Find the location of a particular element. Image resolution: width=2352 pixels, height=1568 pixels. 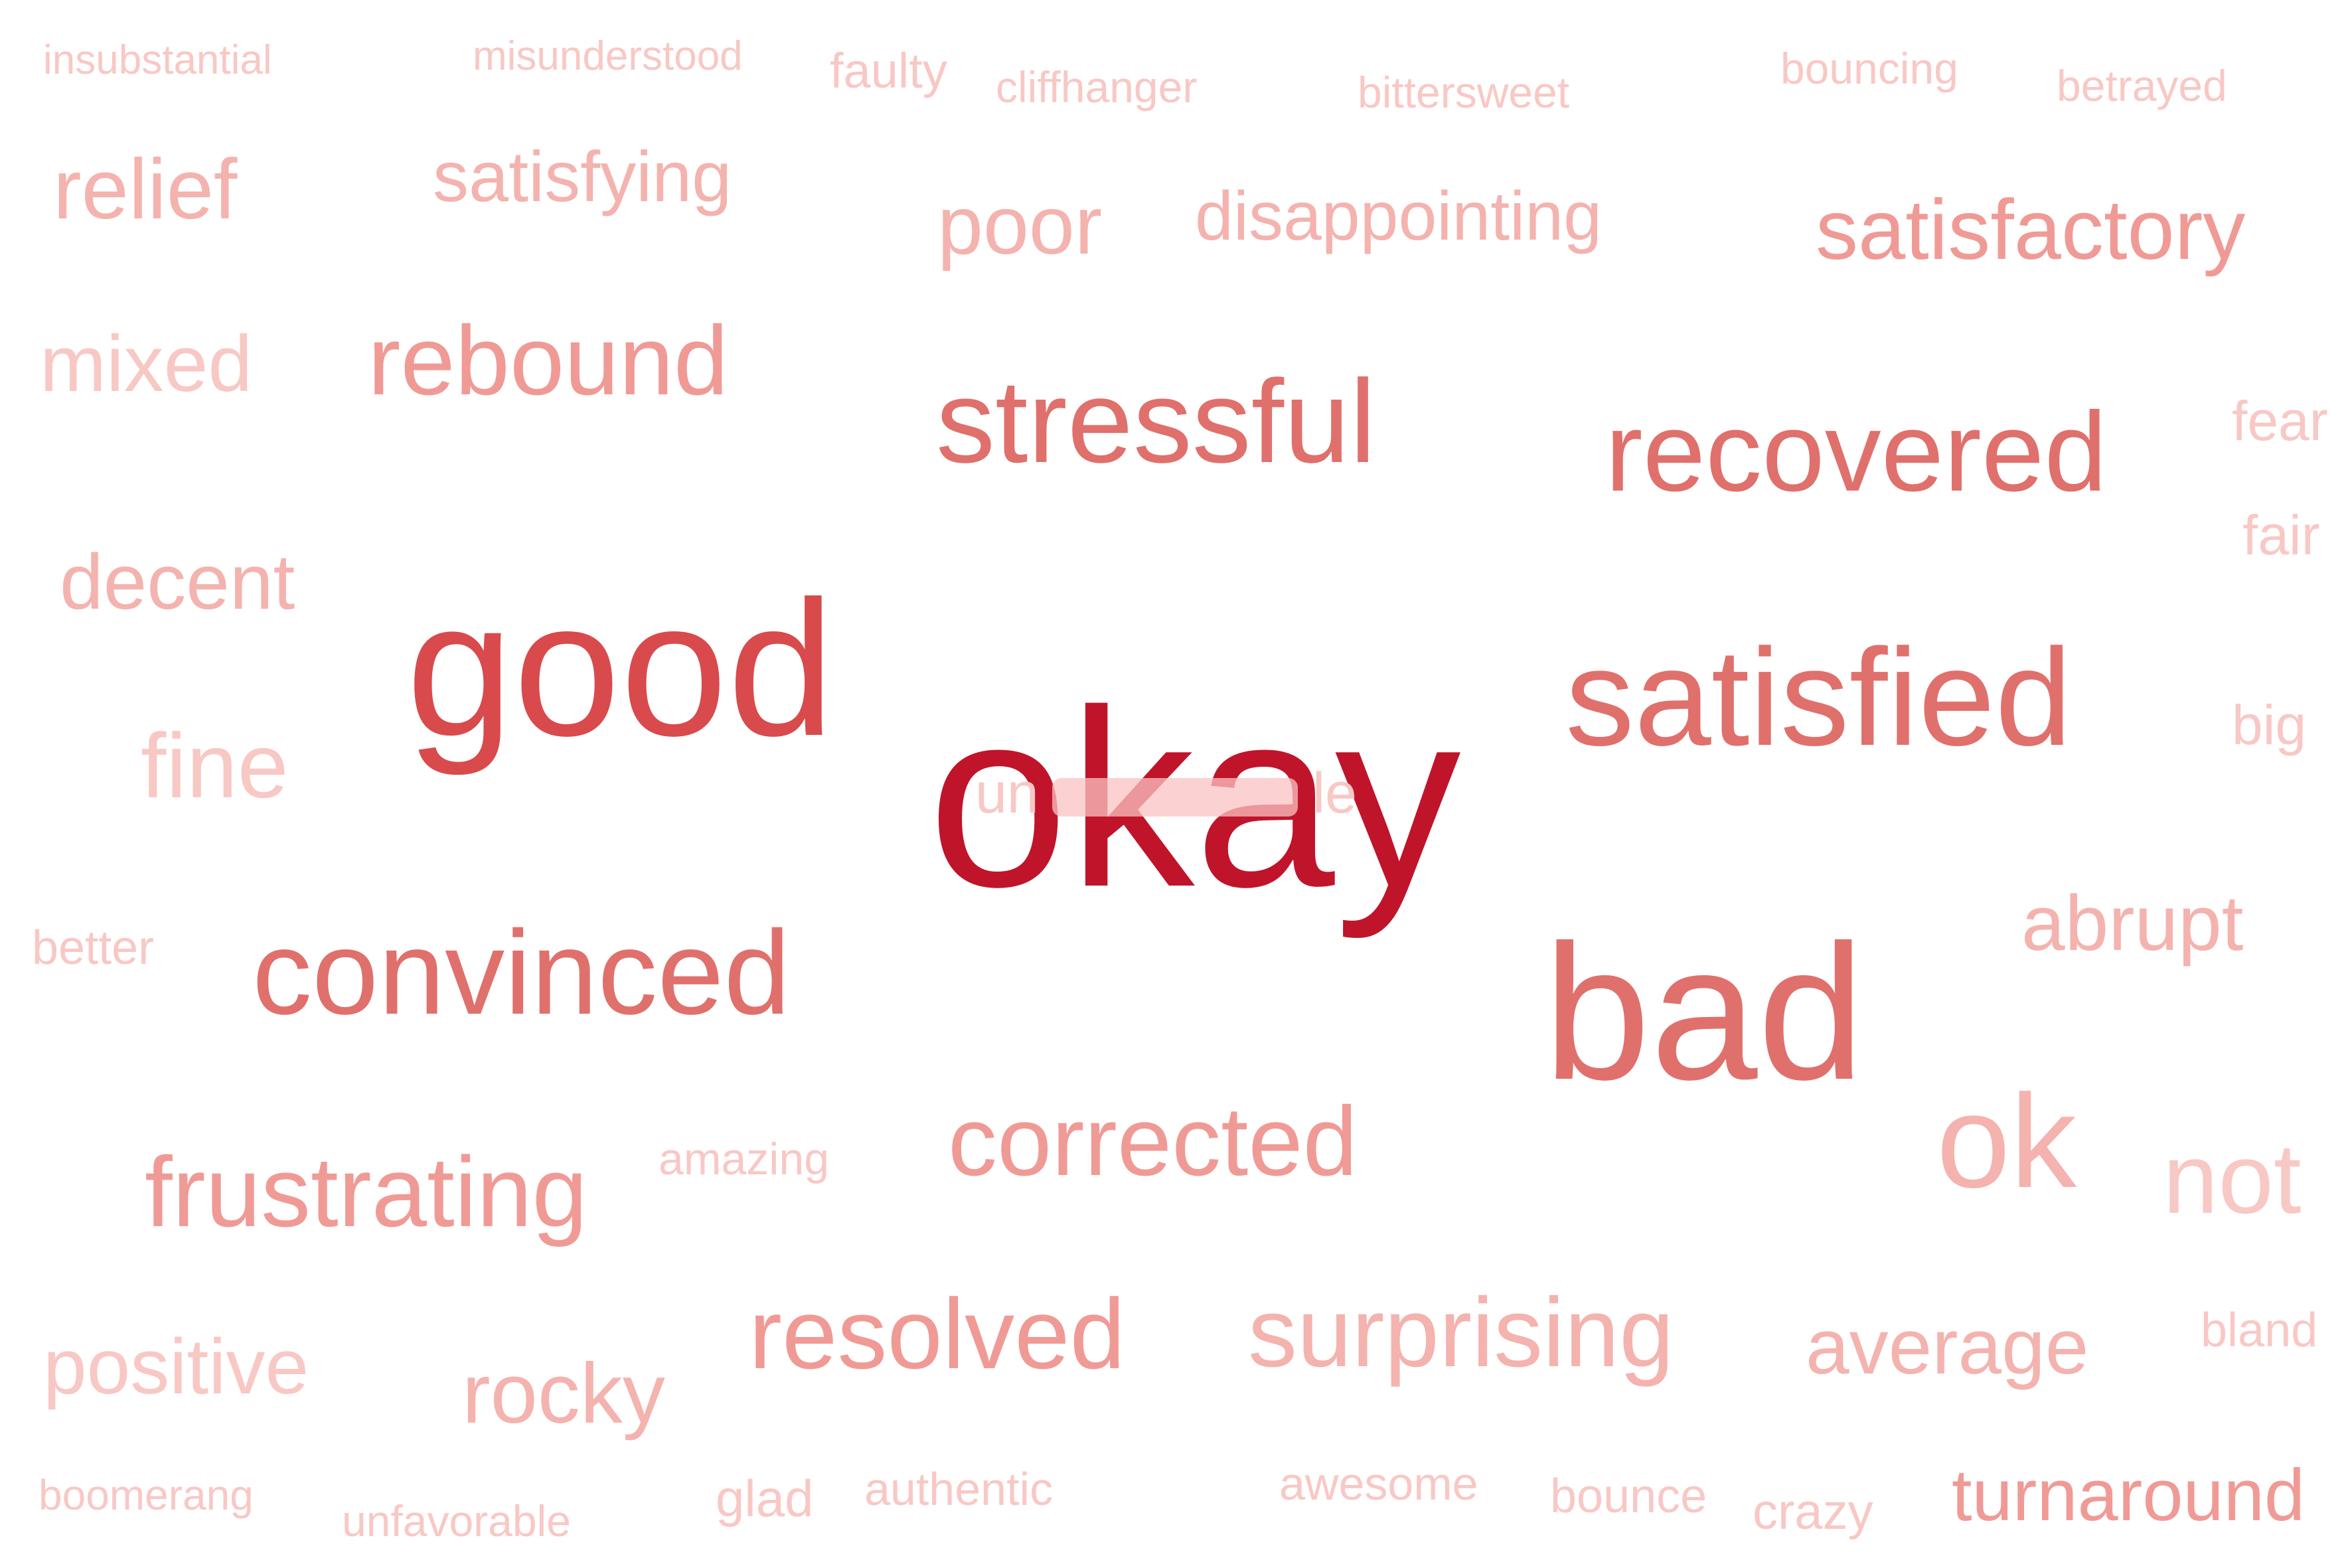

cluster-fragment-le: le is located at coordinates (1335, 793).